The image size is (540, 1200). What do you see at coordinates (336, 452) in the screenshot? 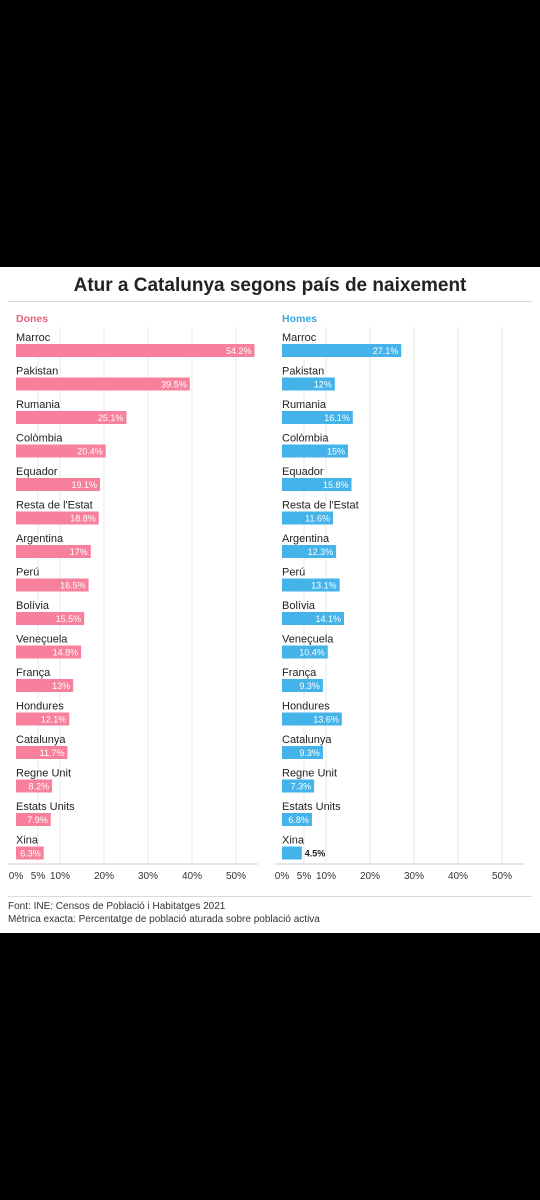
I see `homes-data-label: 15%` at bounding box center [336, 452].